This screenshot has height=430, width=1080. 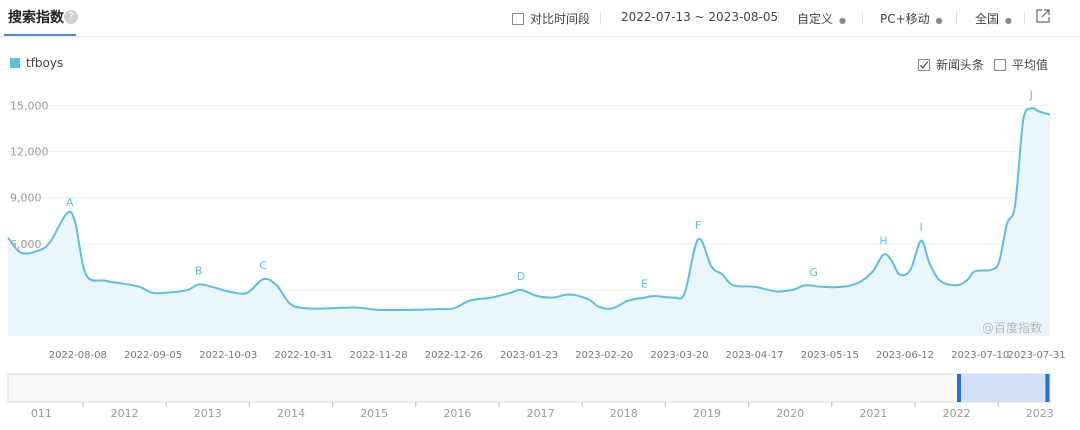 What do you see at coordinates (679, 355) in the screenshot?
I see `x-tick-label: 2023-03-20` at bounding box center [679, 355].